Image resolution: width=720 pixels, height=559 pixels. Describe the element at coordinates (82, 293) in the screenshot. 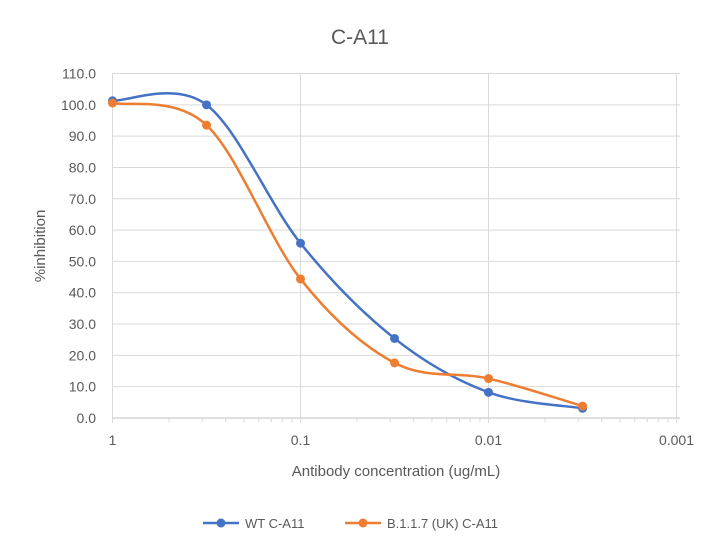

I see `y-tick-label: 40.0` at that location.